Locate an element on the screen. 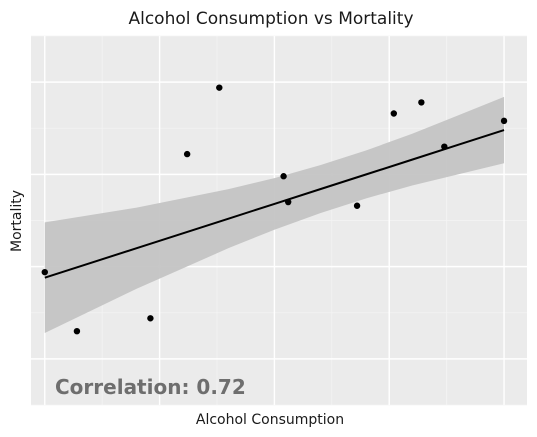 This screenshot has height=437, width=537. x-axis-label: Alcohol Consumption is located at coordinates (270, 420).